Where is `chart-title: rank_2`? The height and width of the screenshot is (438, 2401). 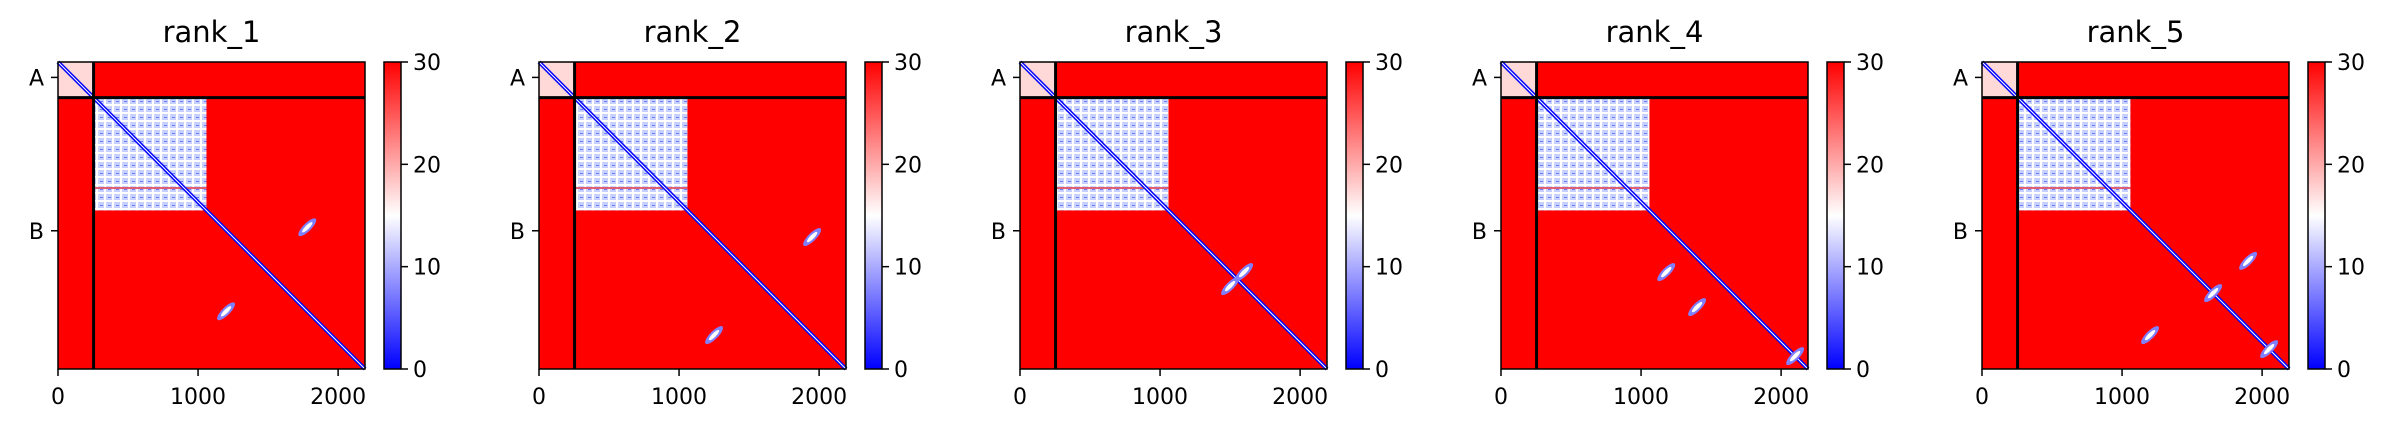 chart-title: rank_2 is located at coordinates (693, 32).